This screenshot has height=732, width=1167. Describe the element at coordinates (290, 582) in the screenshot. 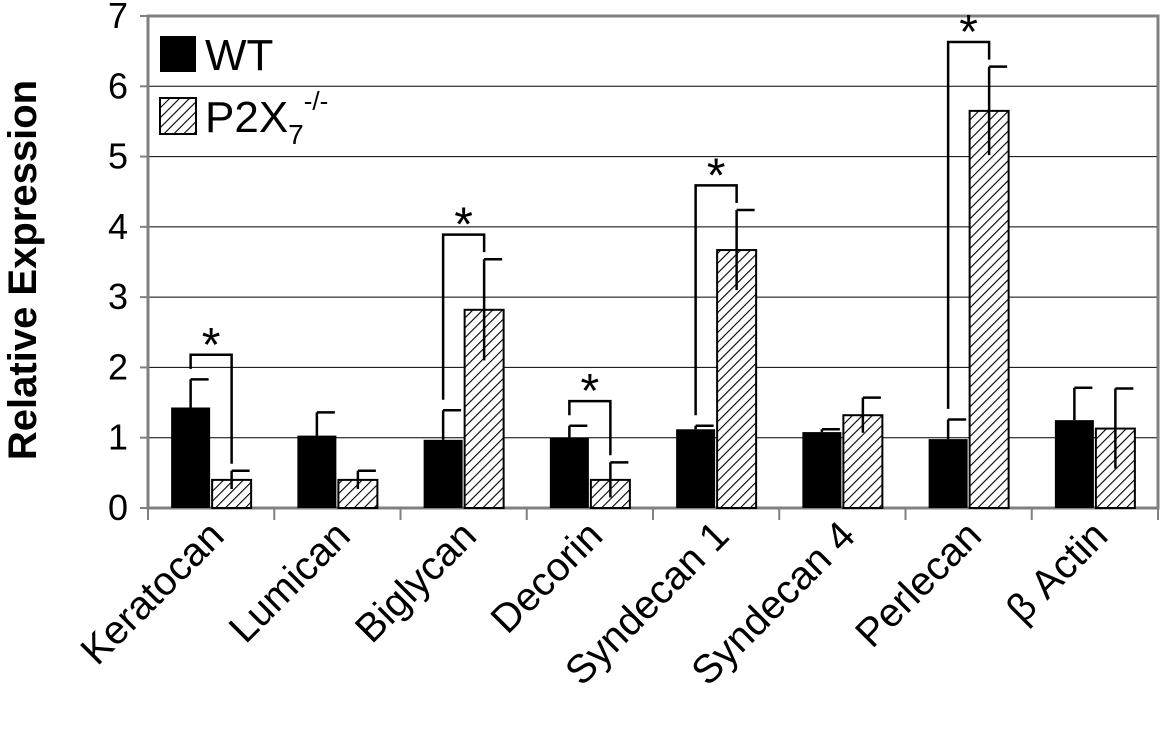

I see `x-tick-label-2: Lumican` at that location.